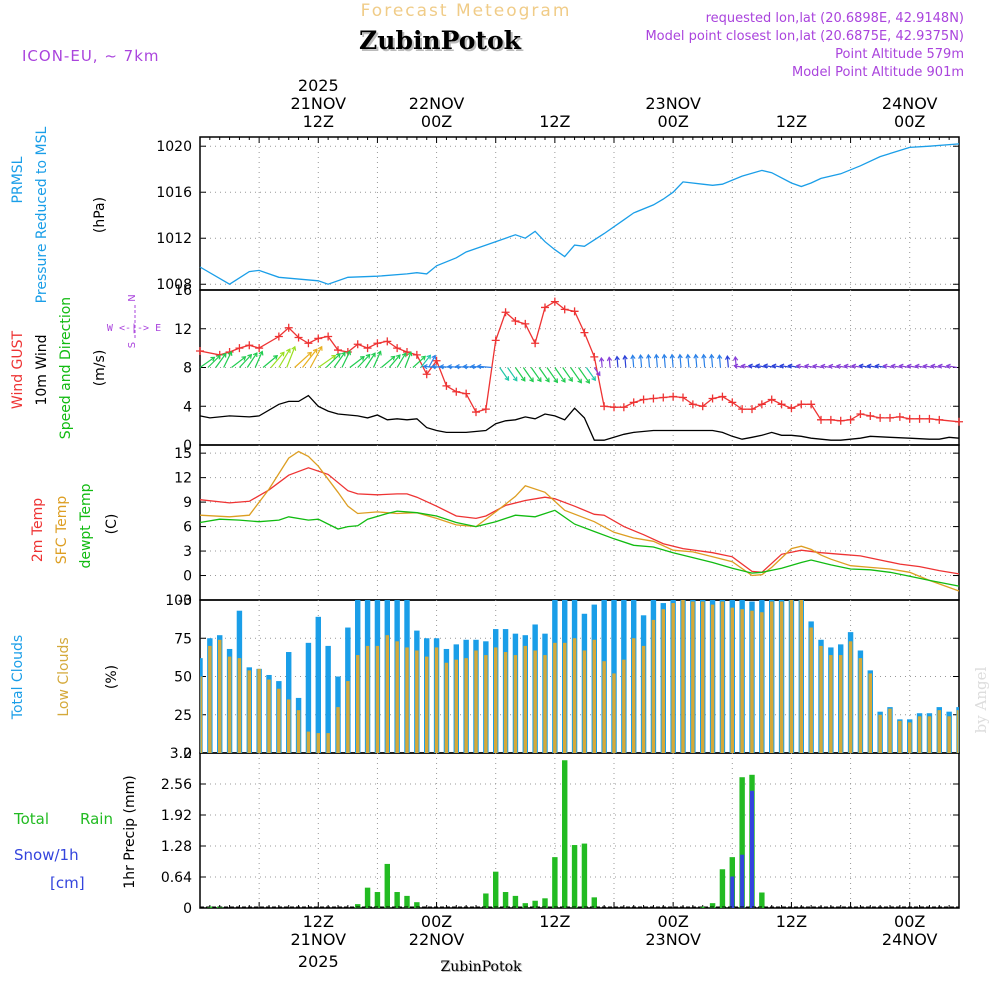 Image resolution: width=1000 pixels, height=1000 pixels. What do you see at coordinates (183, 291) in the screenshot?
I see `wind-tick-label: 16` at bounding box center [183, 291].